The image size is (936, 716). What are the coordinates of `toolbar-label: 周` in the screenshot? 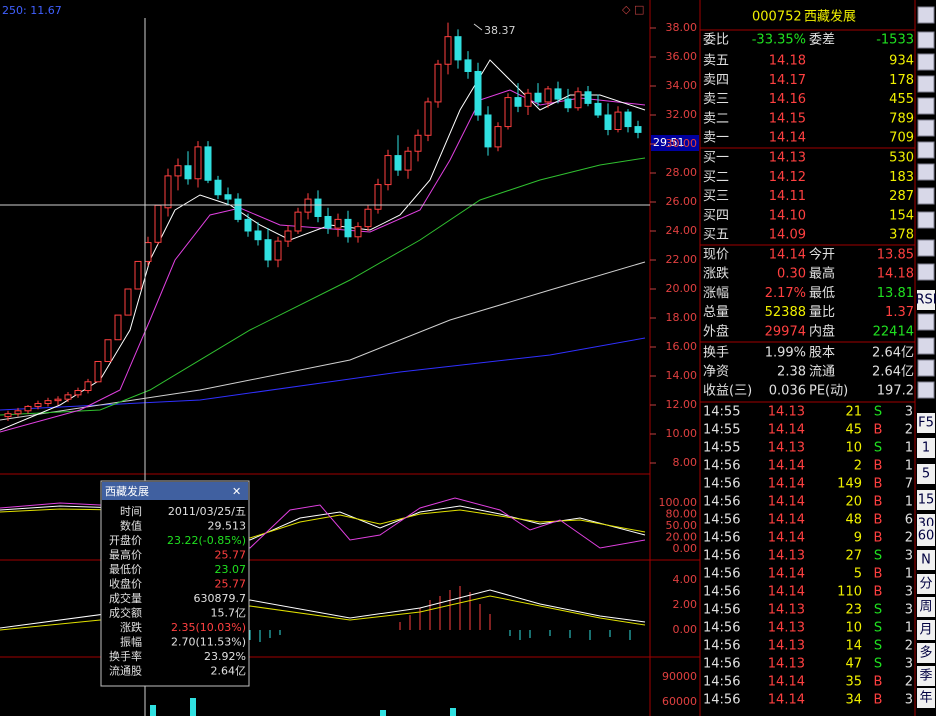 It's located at (925, 607).